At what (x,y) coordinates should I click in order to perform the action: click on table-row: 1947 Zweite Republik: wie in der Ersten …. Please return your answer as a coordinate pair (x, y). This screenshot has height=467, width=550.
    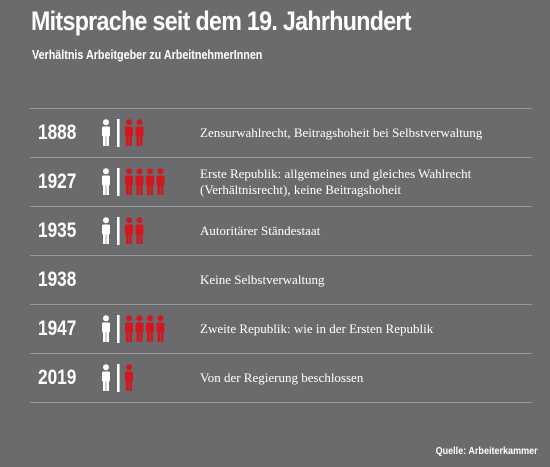
    Looking at the image, I should click on (281, 328).